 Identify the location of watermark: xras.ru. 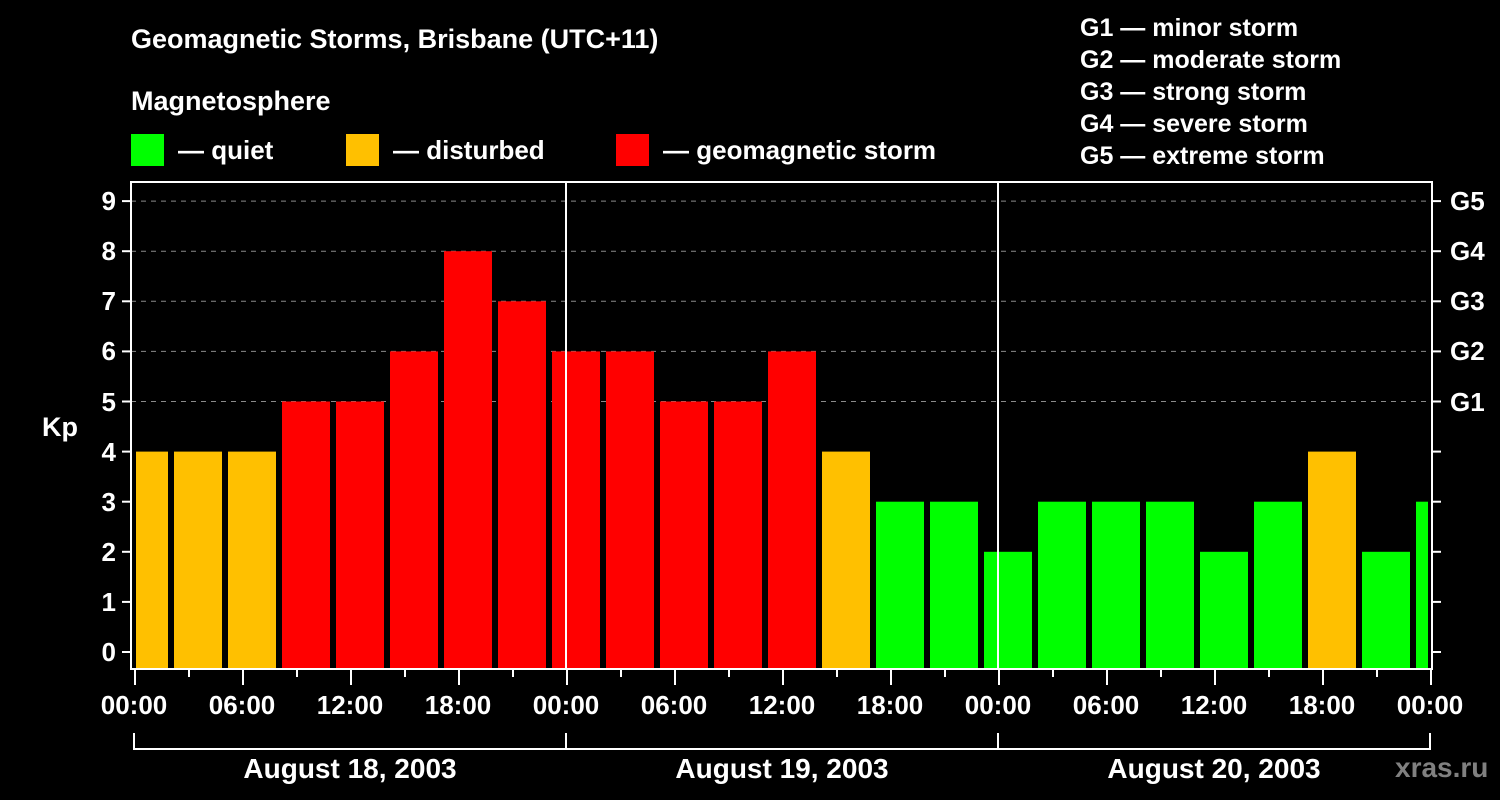
(1442, 767).